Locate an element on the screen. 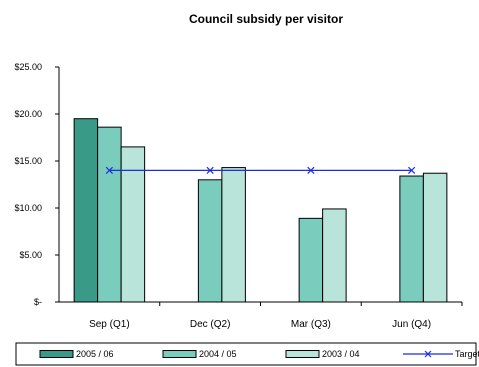 This screenshot has width=479, height=367. legend-box is located at coordinates (246, 354).